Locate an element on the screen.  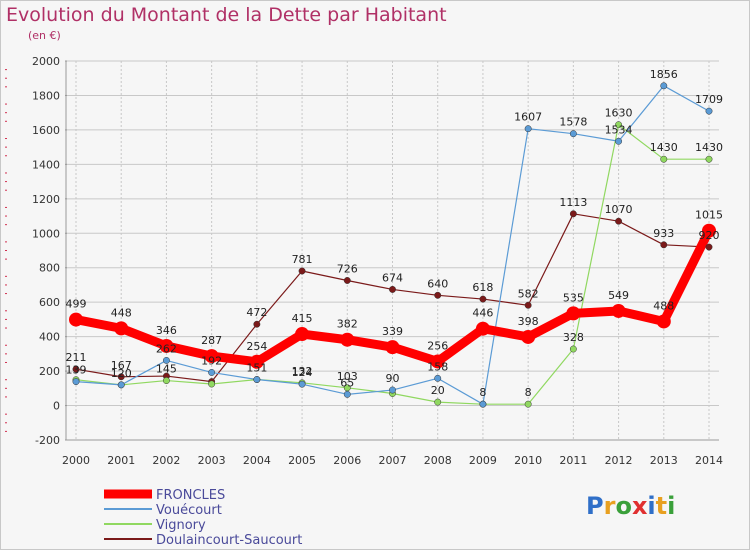
data-label: 674 is located at coordinates (392, 277).